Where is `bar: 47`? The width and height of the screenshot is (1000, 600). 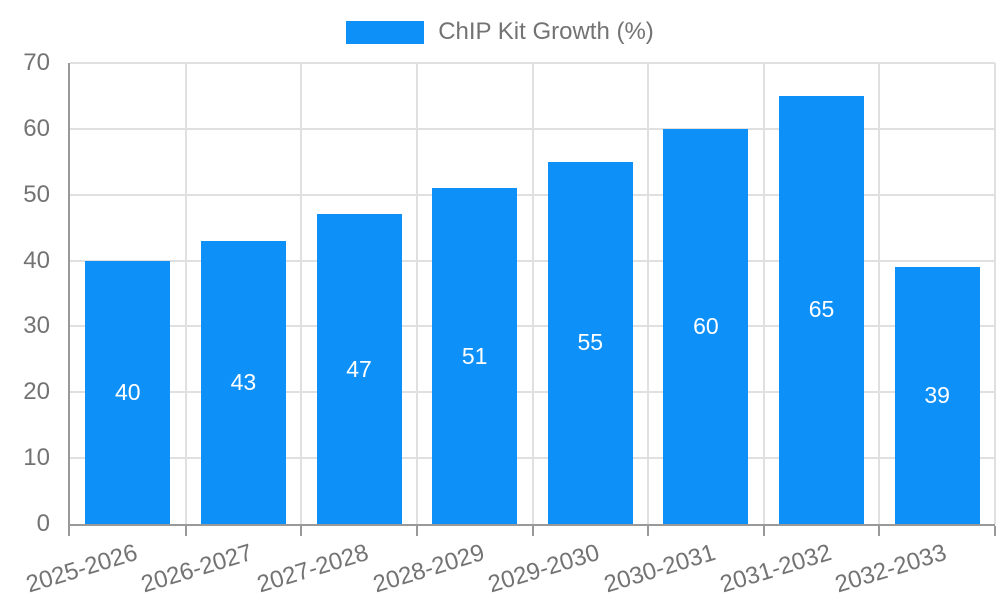
bar: 47 is located at coordinates (359, 369).